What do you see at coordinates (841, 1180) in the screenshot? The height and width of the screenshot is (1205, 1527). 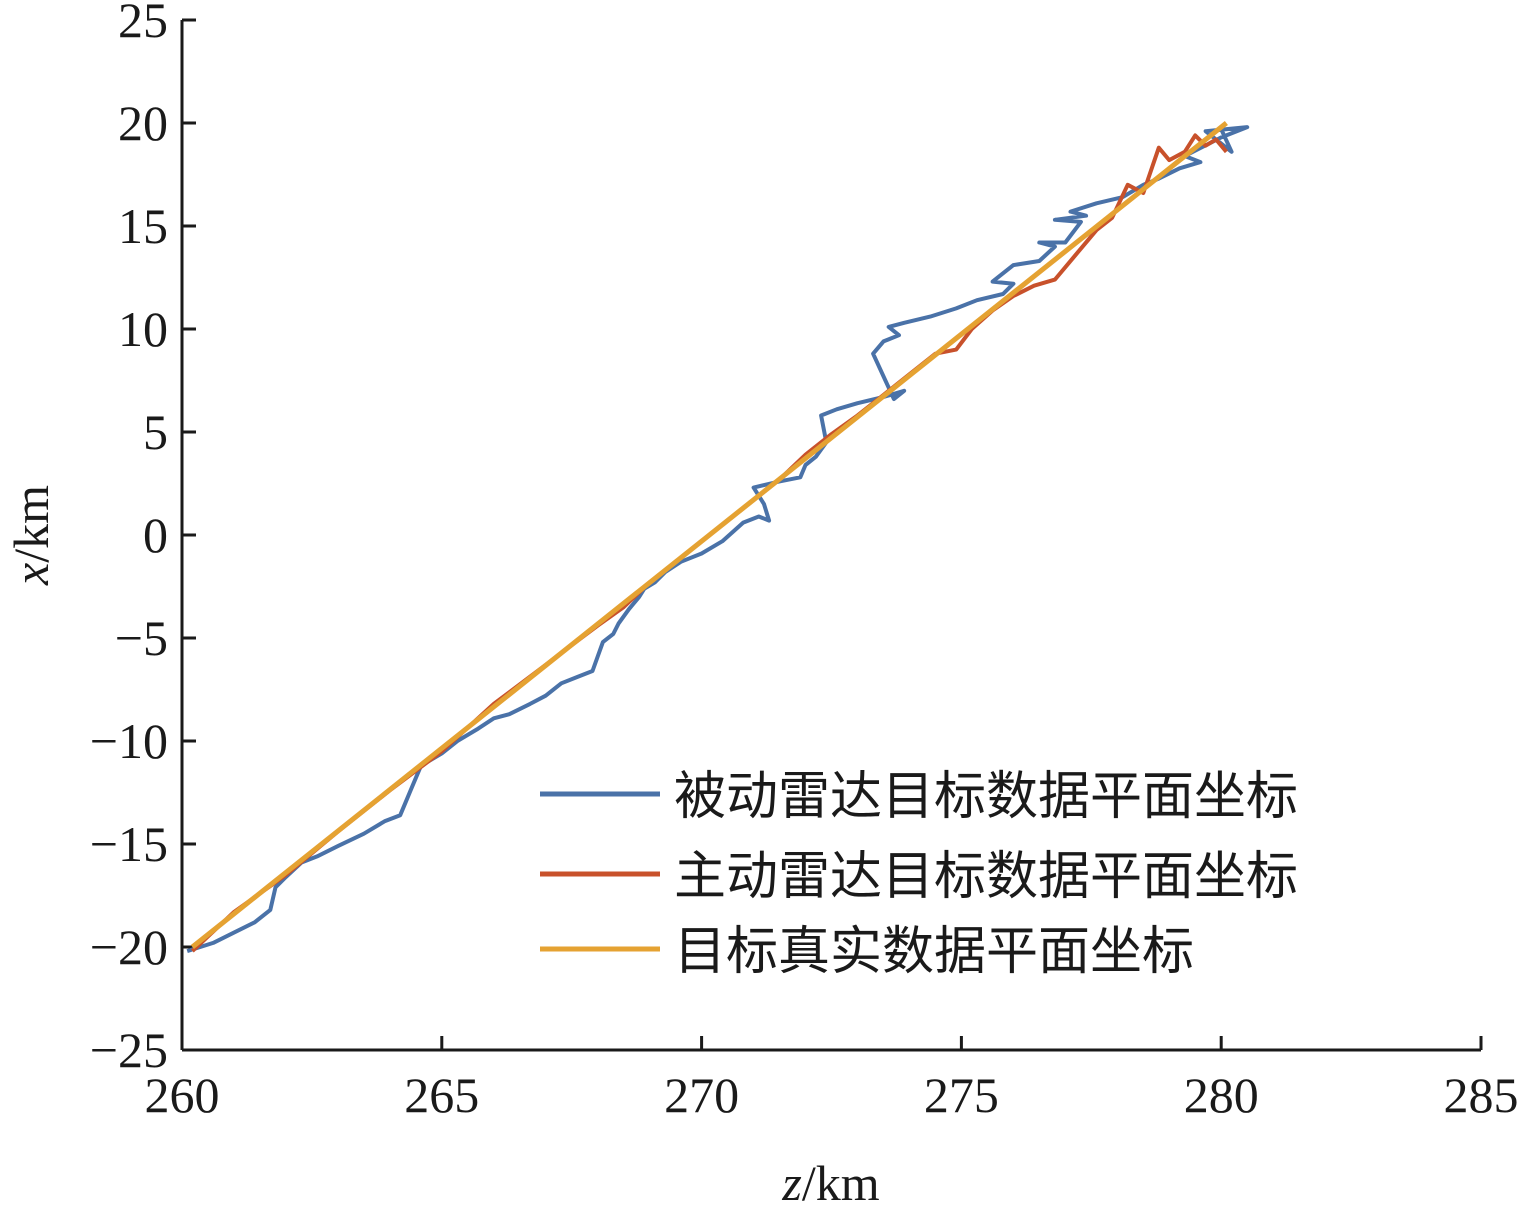 I see `x-axis-label-unit: /km` at bounding box center [841, 1180].